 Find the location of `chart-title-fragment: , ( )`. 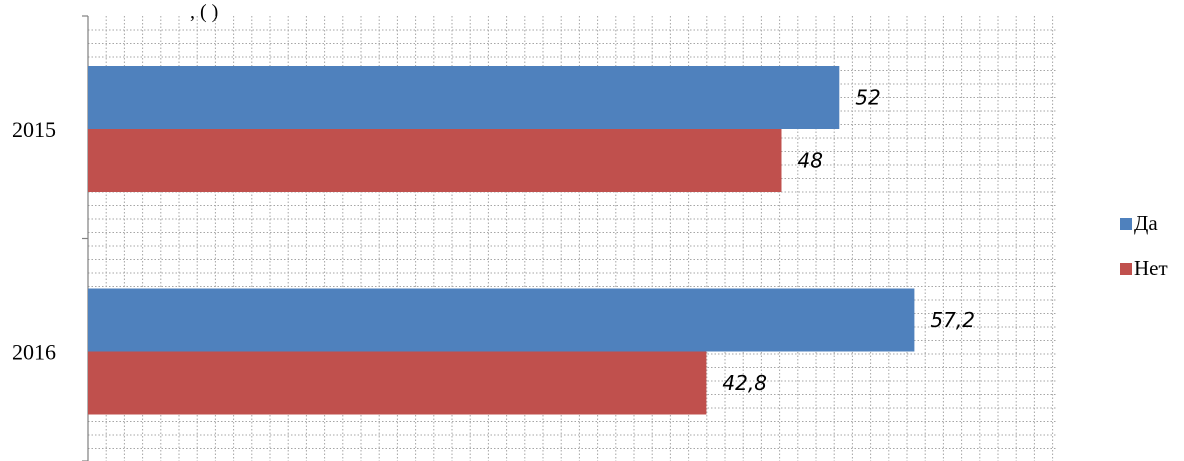

chart-title-fragment: , ( ) is located at coordinates (204, 12).